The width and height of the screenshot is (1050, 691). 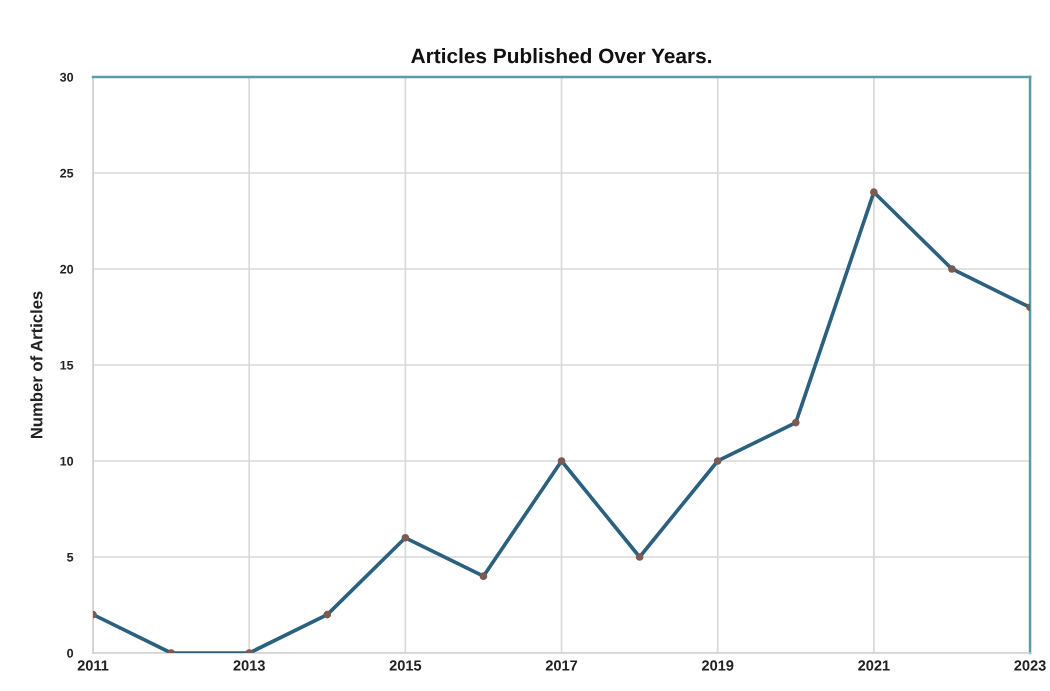 I want to click on y-tick-label: 20, so click(x=67, y=269).